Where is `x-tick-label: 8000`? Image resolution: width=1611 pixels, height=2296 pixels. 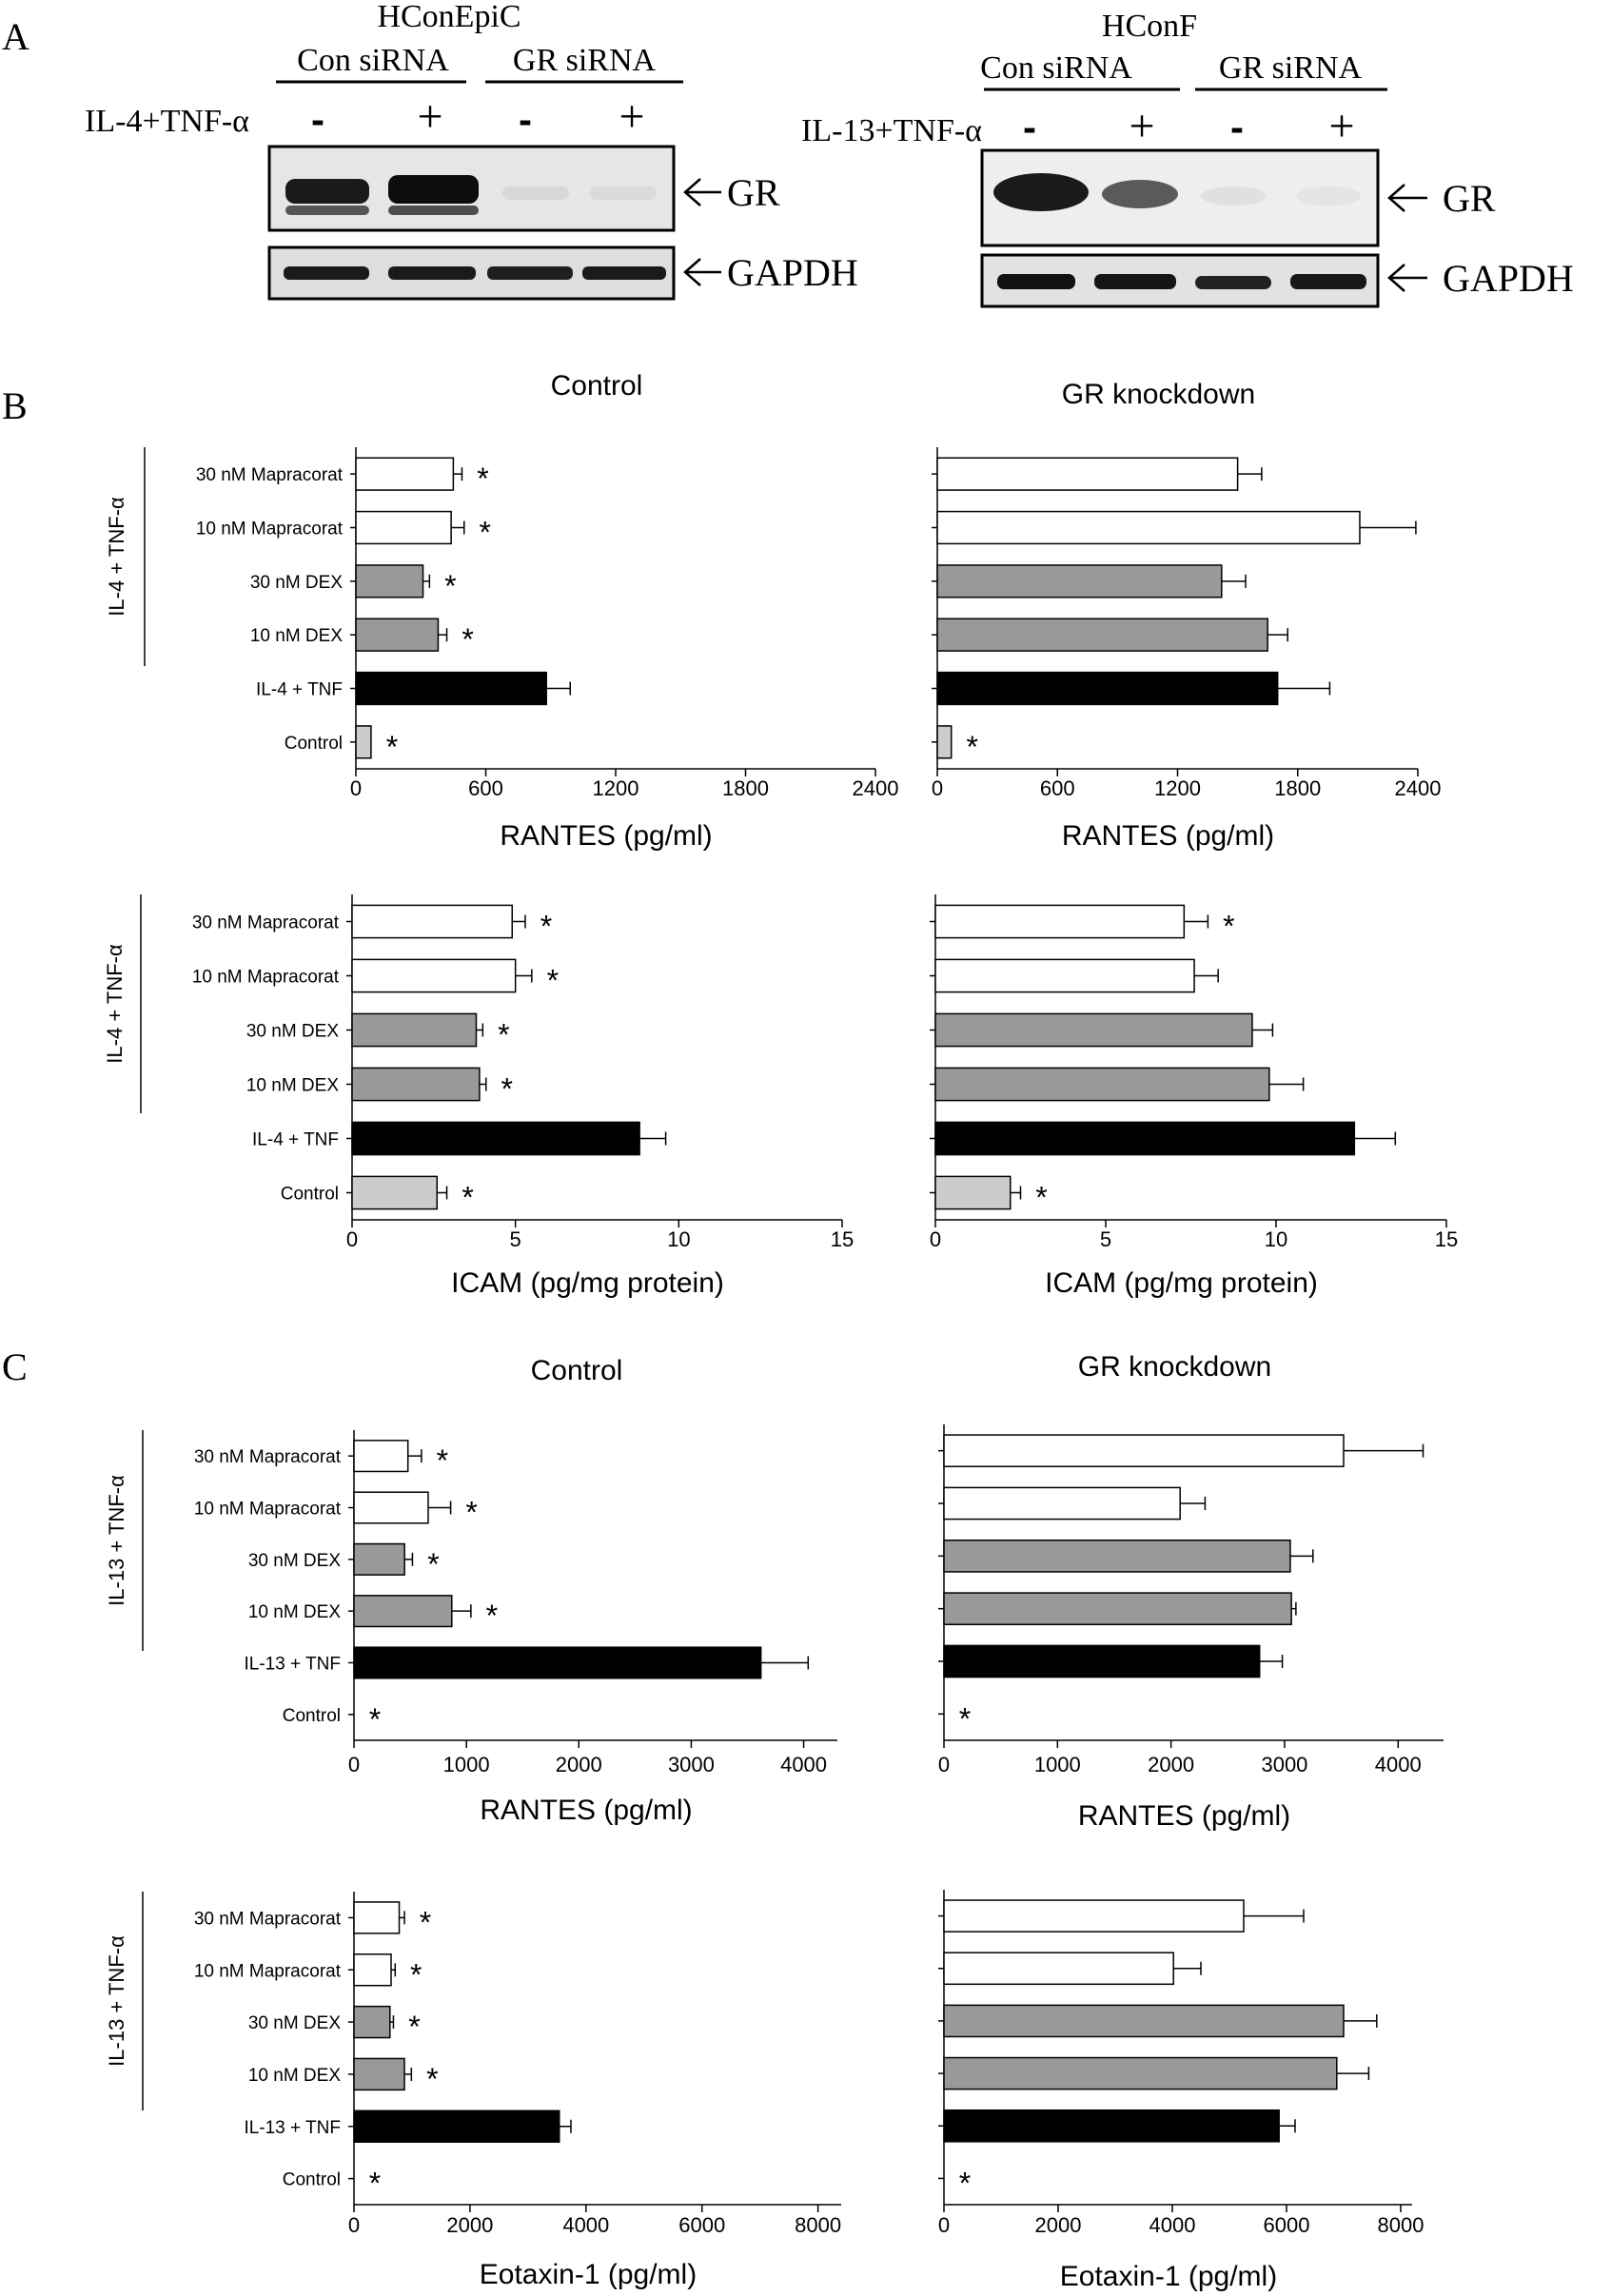
x-tick-label: 8000 is located at coordinates (1401, 2225).